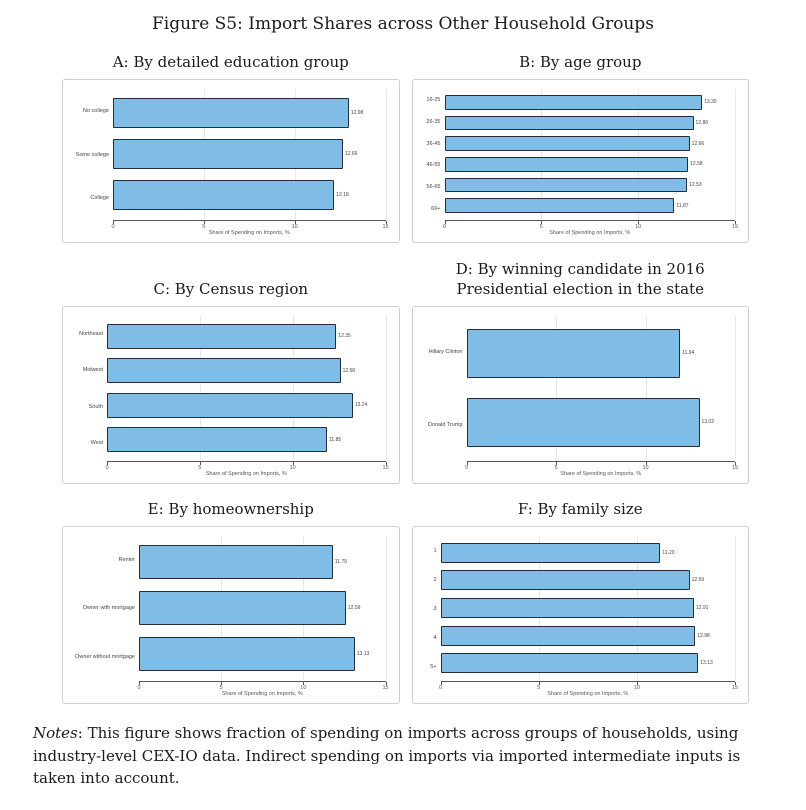 This screenshot has height=810, width=806. What do you see at coordinates (246, 440) in the screenshot?
I see `bar-slot: 11.85` at bounding box center [246, 440].